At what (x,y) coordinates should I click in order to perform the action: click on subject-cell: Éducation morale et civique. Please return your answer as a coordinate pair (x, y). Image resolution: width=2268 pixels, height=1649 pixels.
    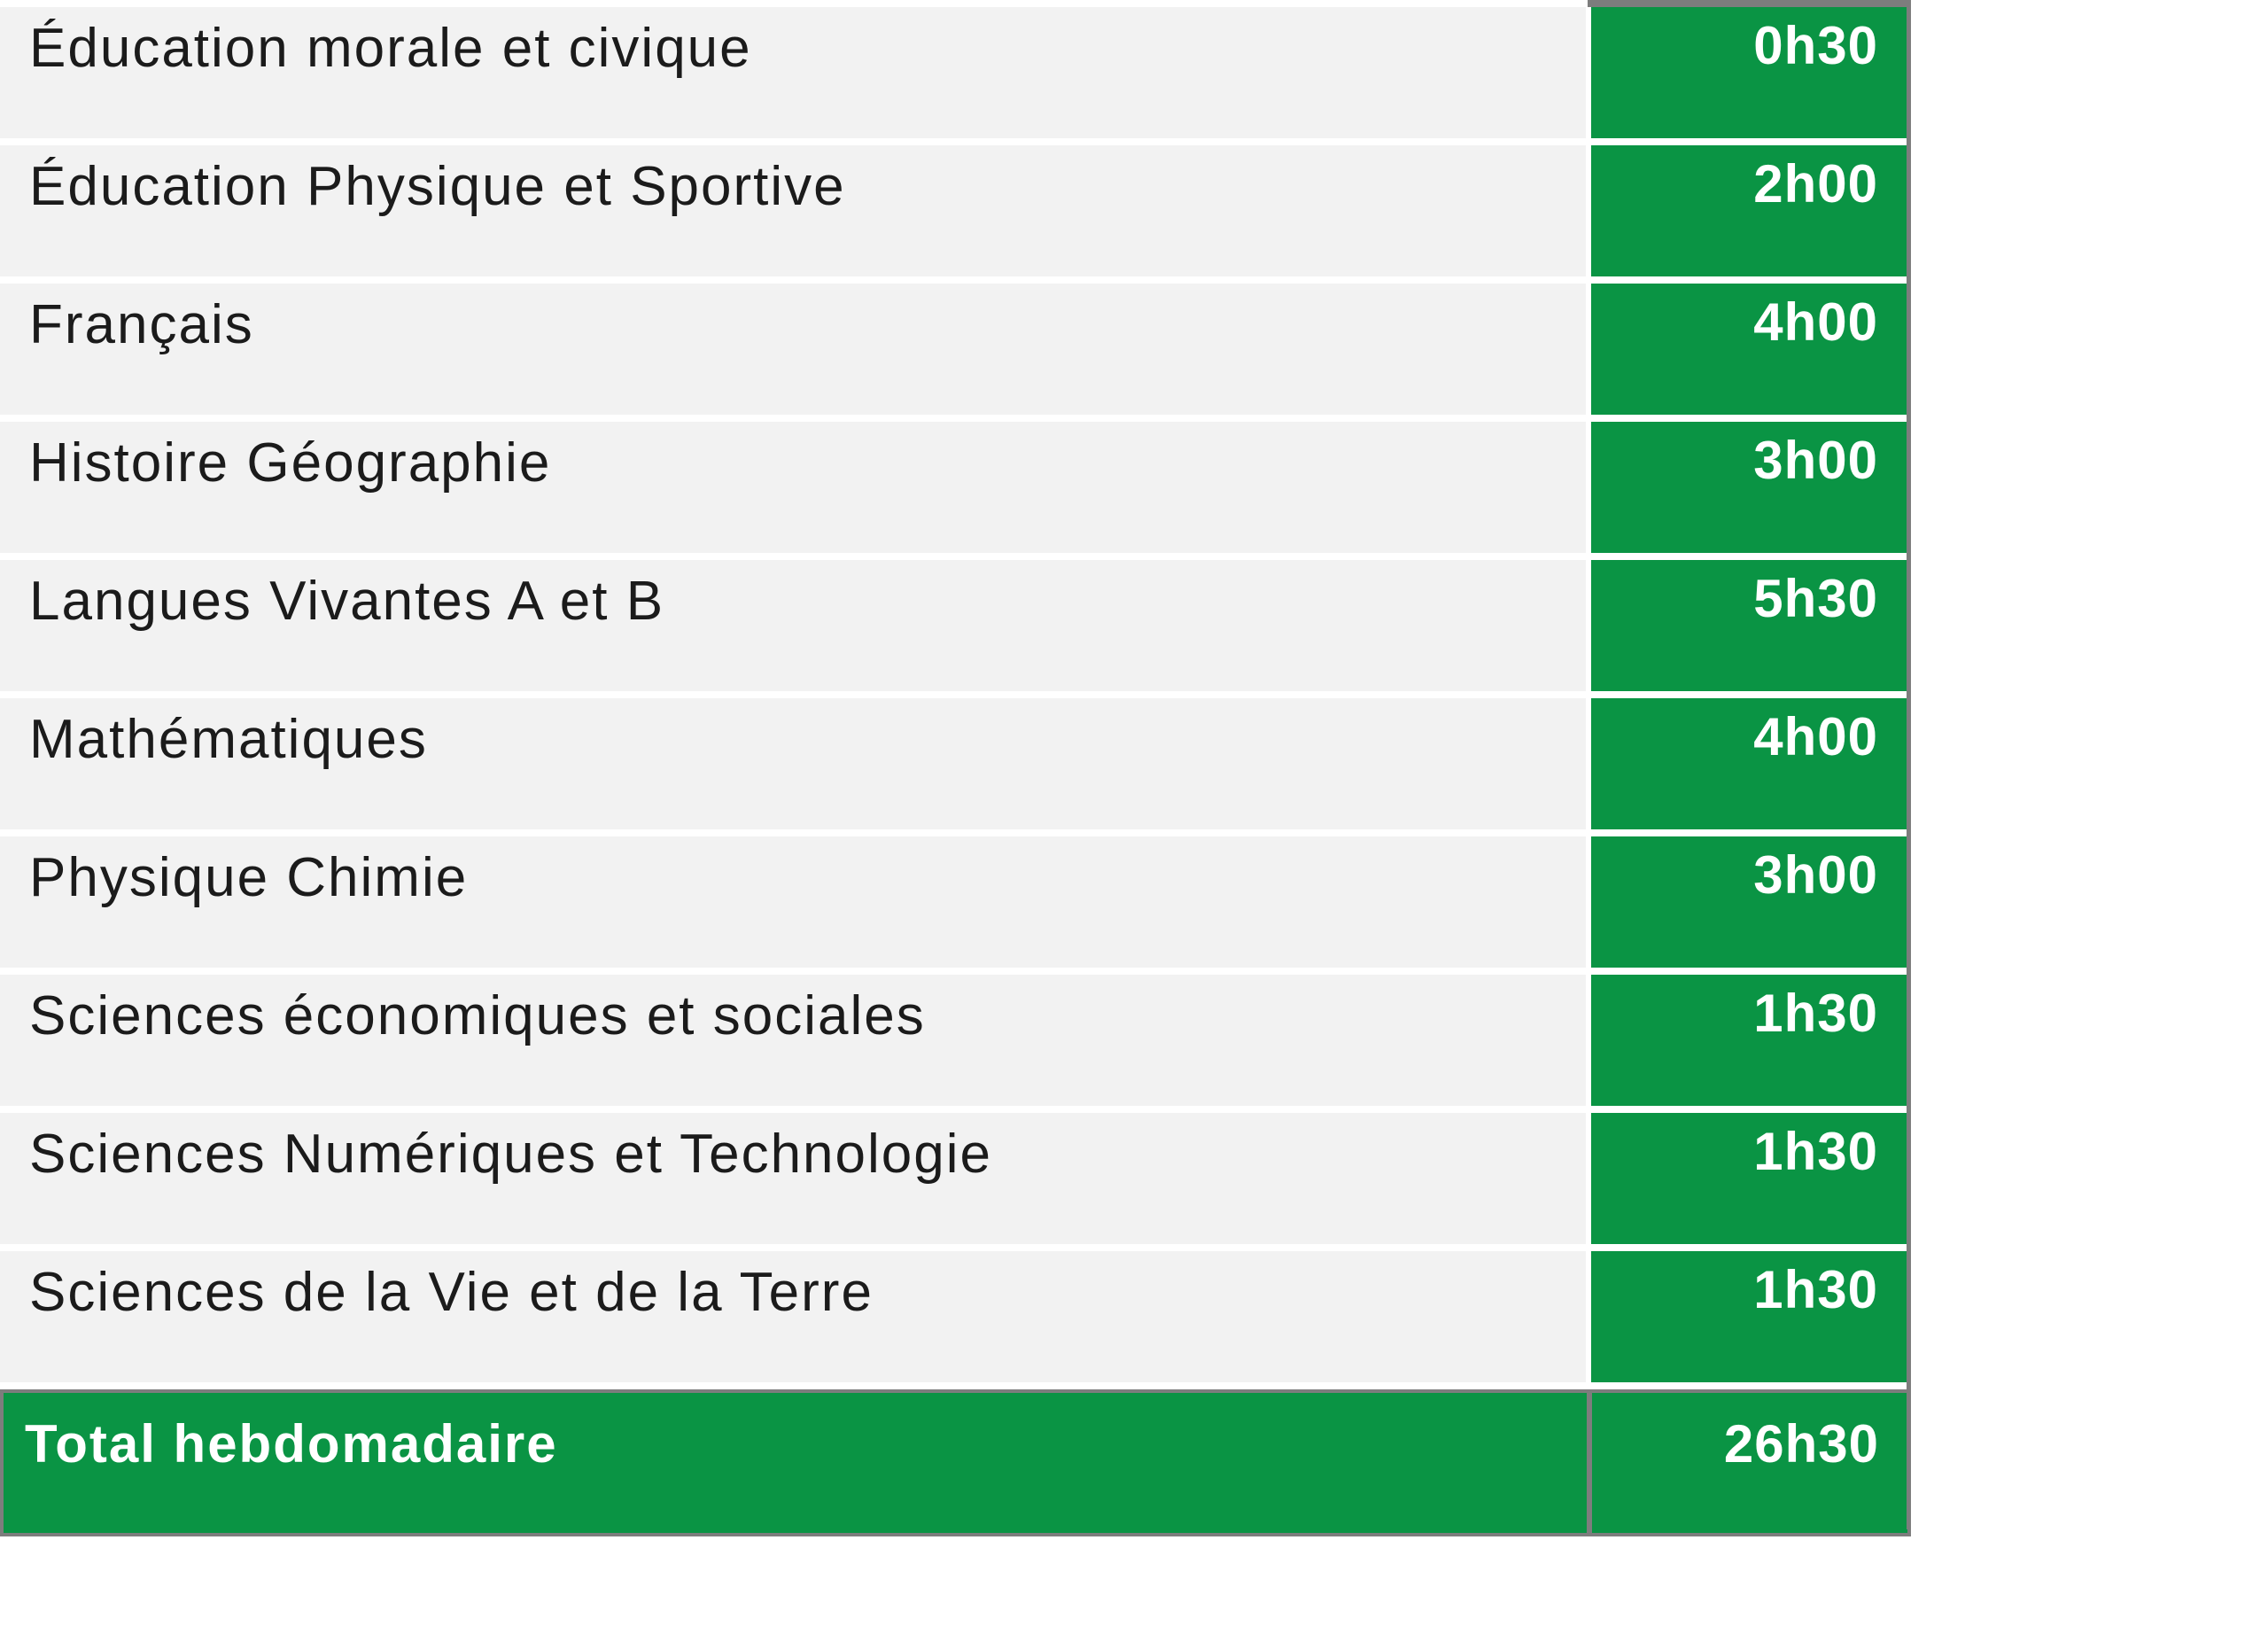
    Looking at the image, I should click on (793, 72).